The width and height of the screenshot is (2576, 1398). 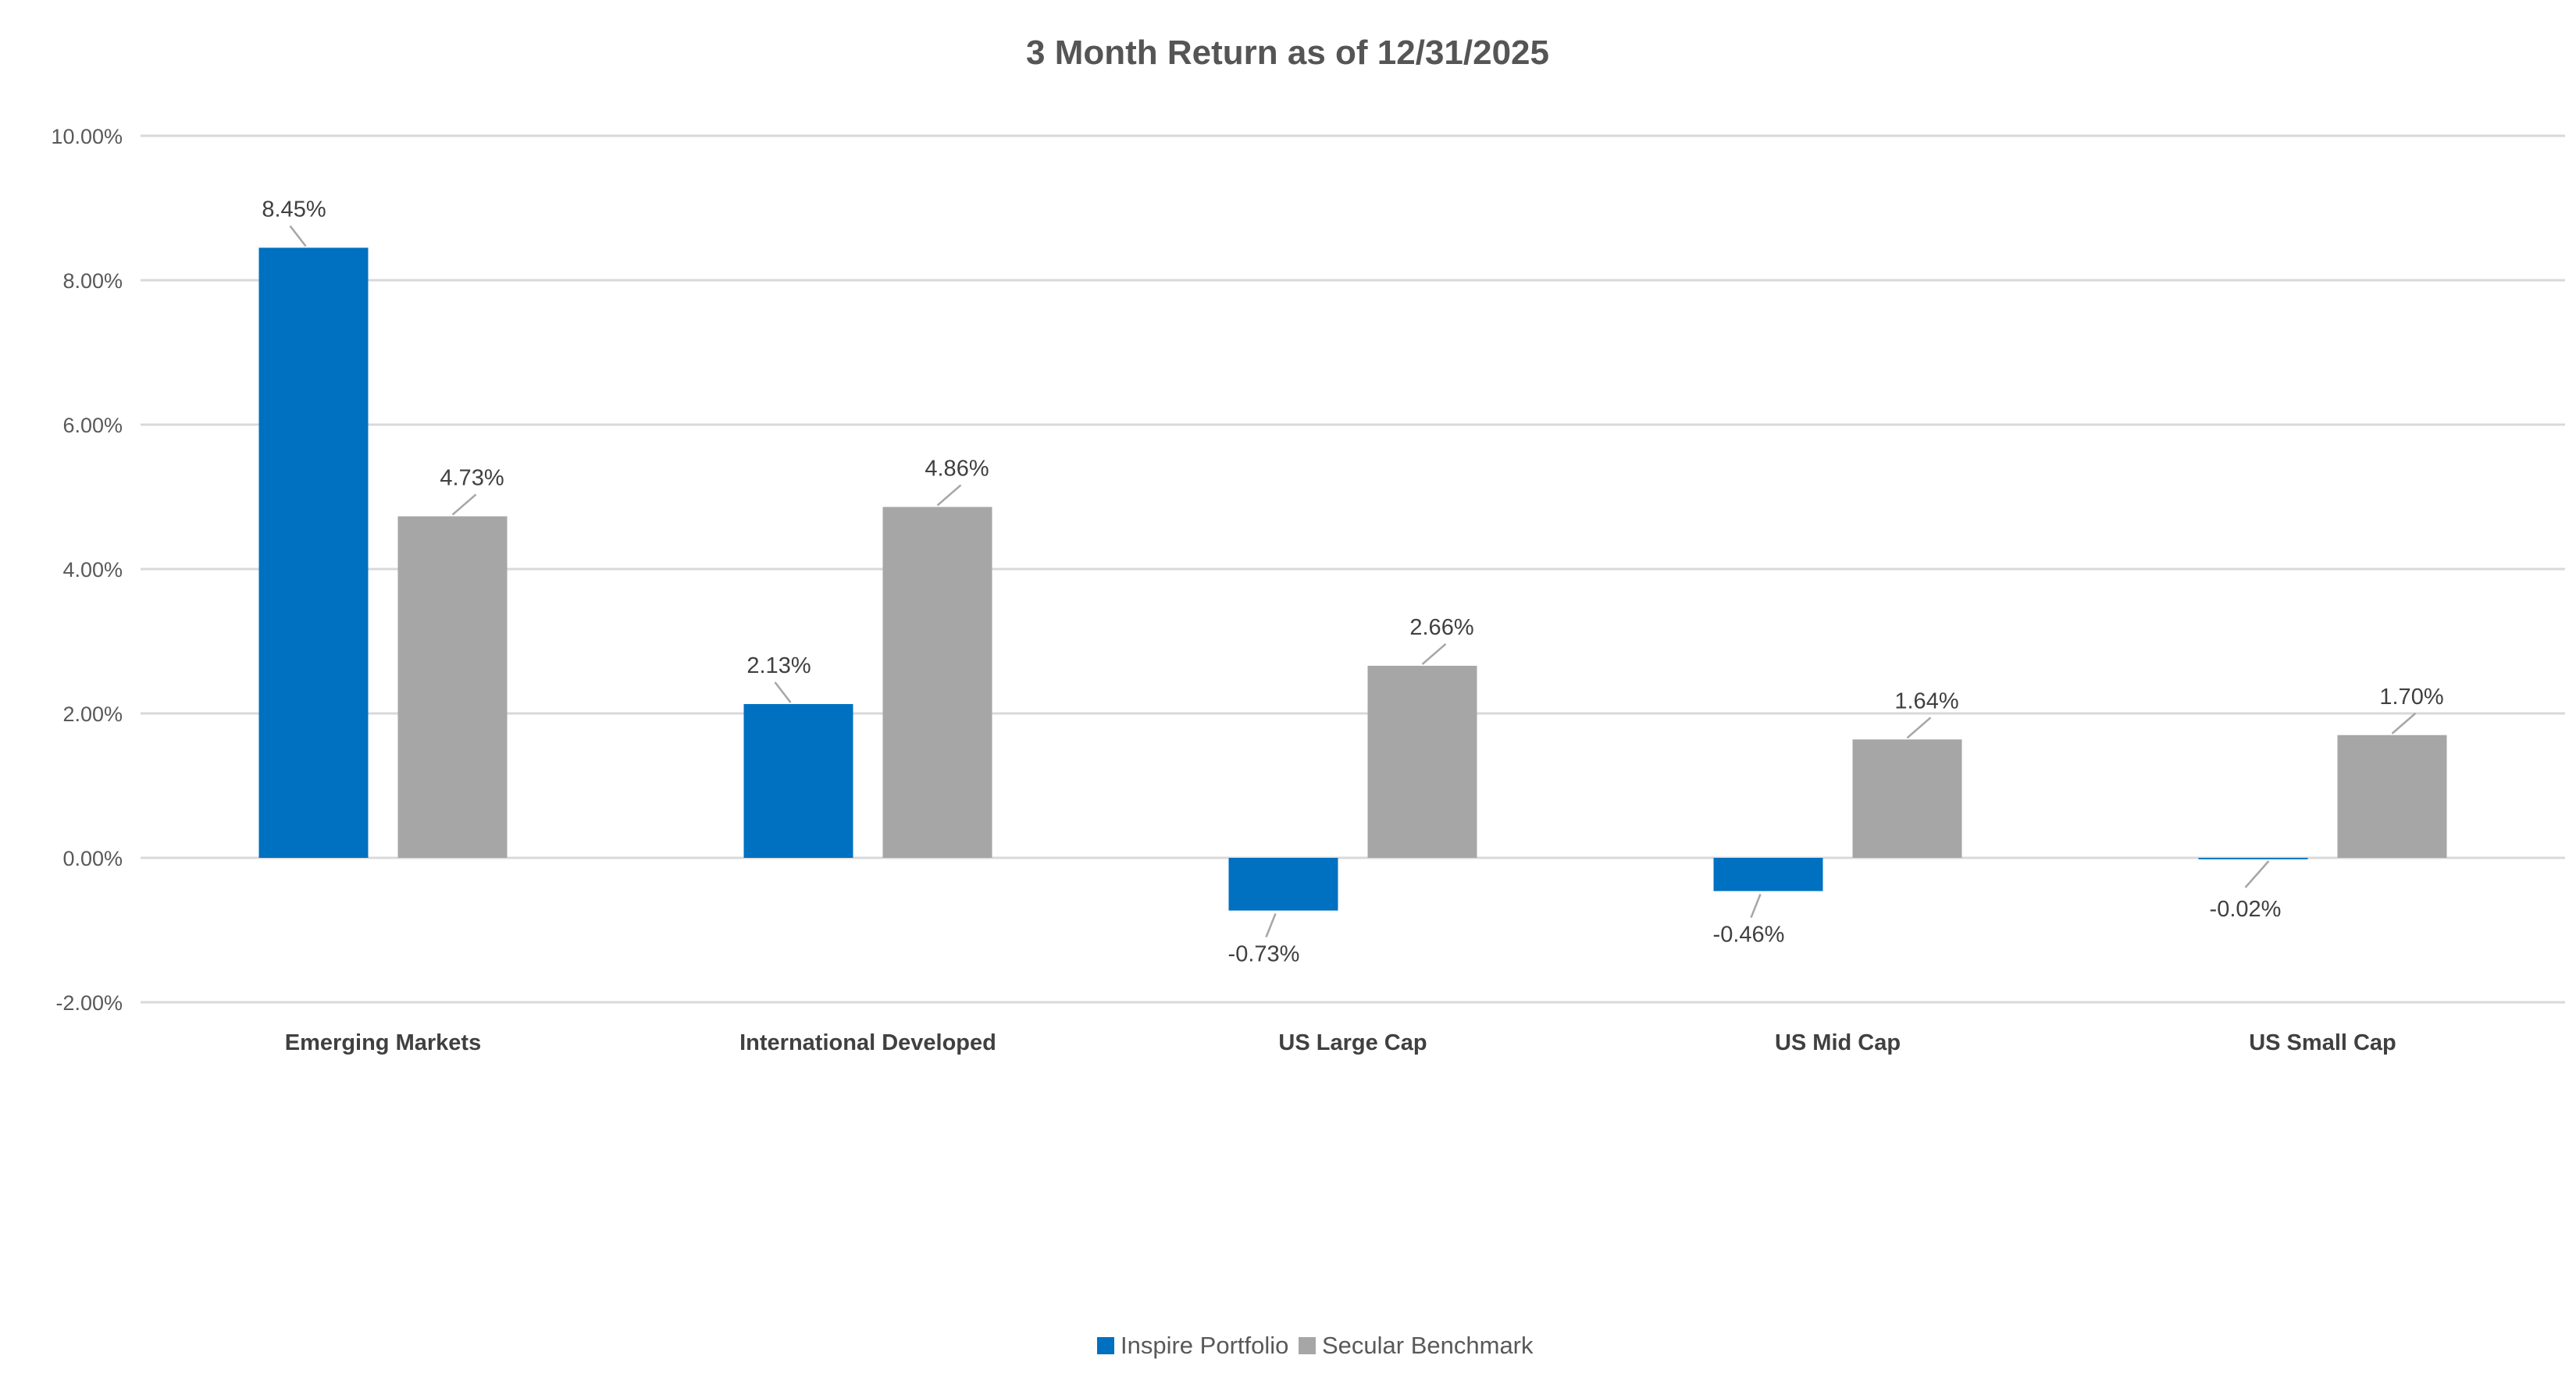 I want to click on data-label: -0.46%, so click(x=1749, y=935).